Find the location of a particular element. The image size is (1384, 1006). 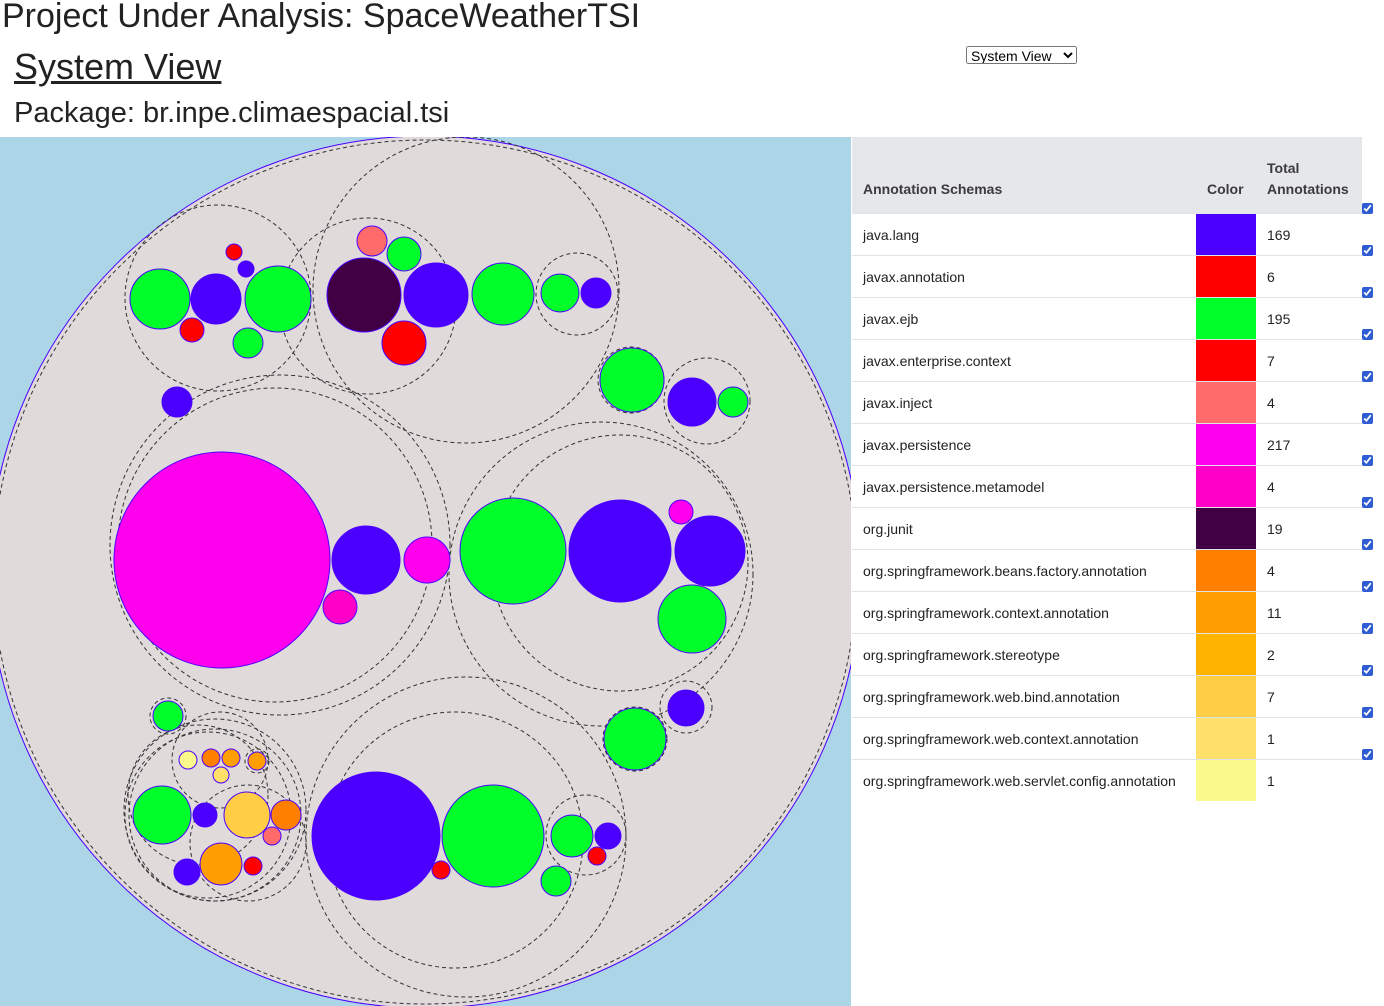

view-title-link: System View is located at coordinates (118, 66).